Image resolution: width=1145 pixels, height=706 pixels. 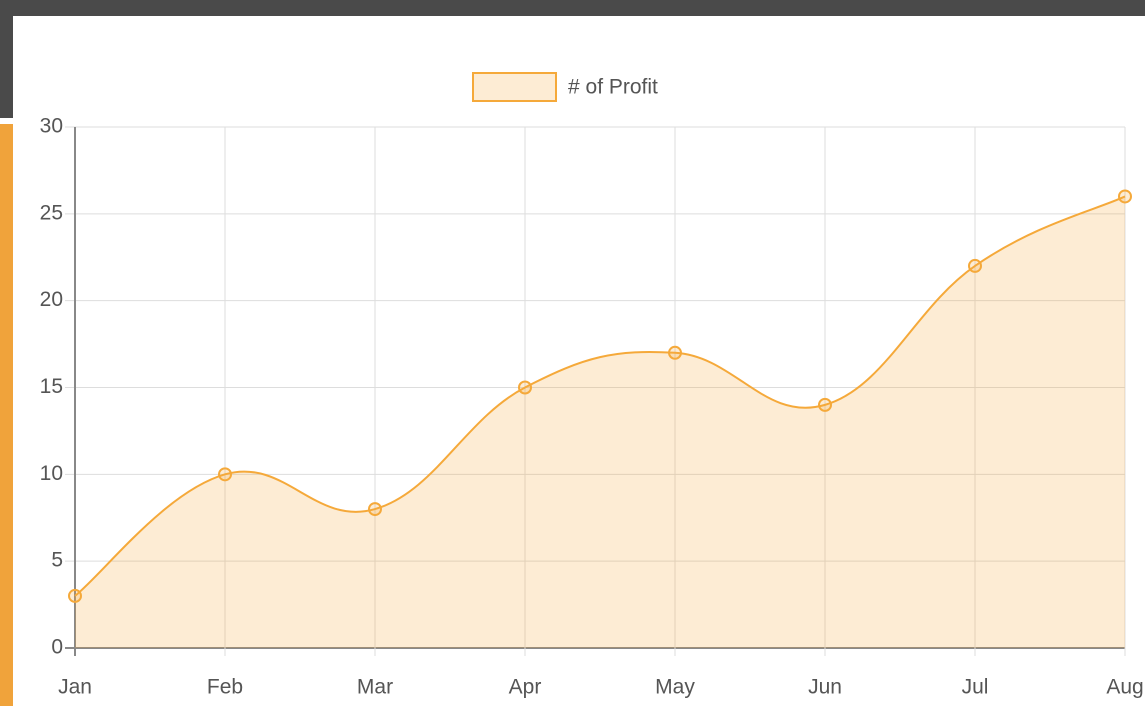 What do you see at coordinates (57, 560) in the screenshot?
I see `y-tick-label: 5` at bounding box center [57, 560].